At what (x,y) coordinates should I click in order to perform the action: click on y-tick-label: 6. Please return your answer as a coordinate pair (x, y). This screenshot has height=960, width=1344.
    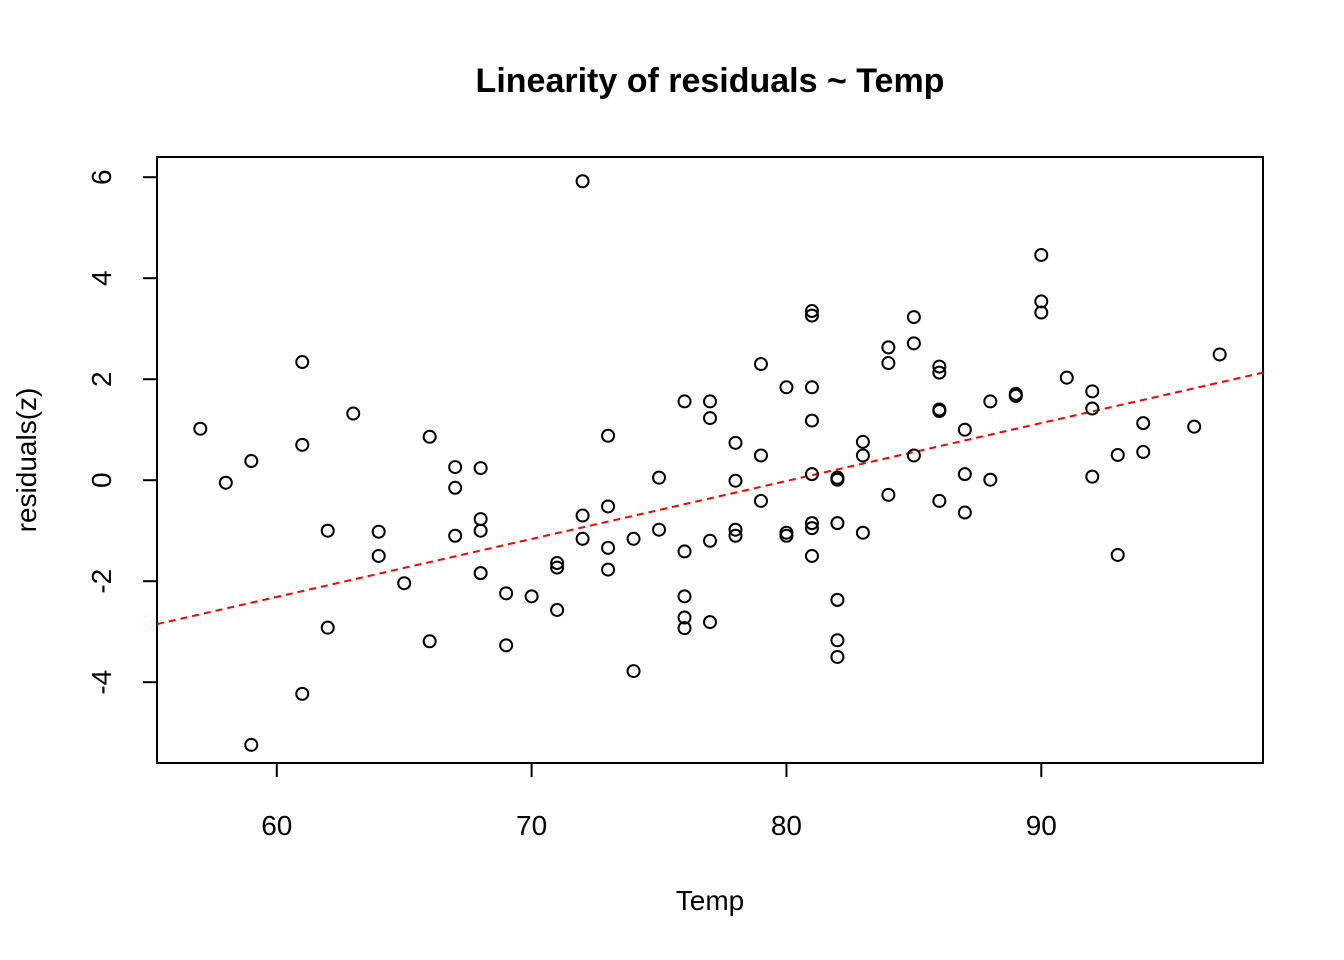
    Looking at the image, I should click on (101, 177).